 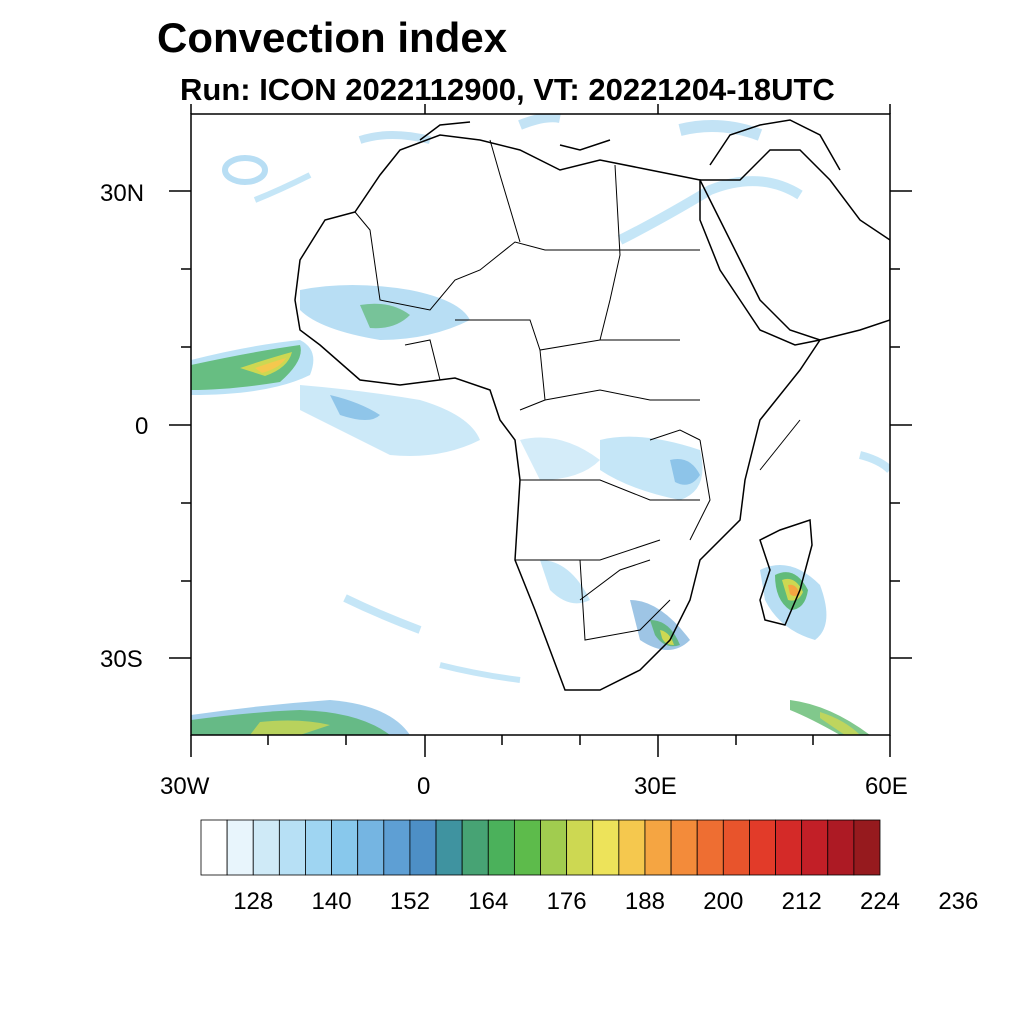 I want to click on colorbar-tick-label: 212, so click(x=801, y=901).